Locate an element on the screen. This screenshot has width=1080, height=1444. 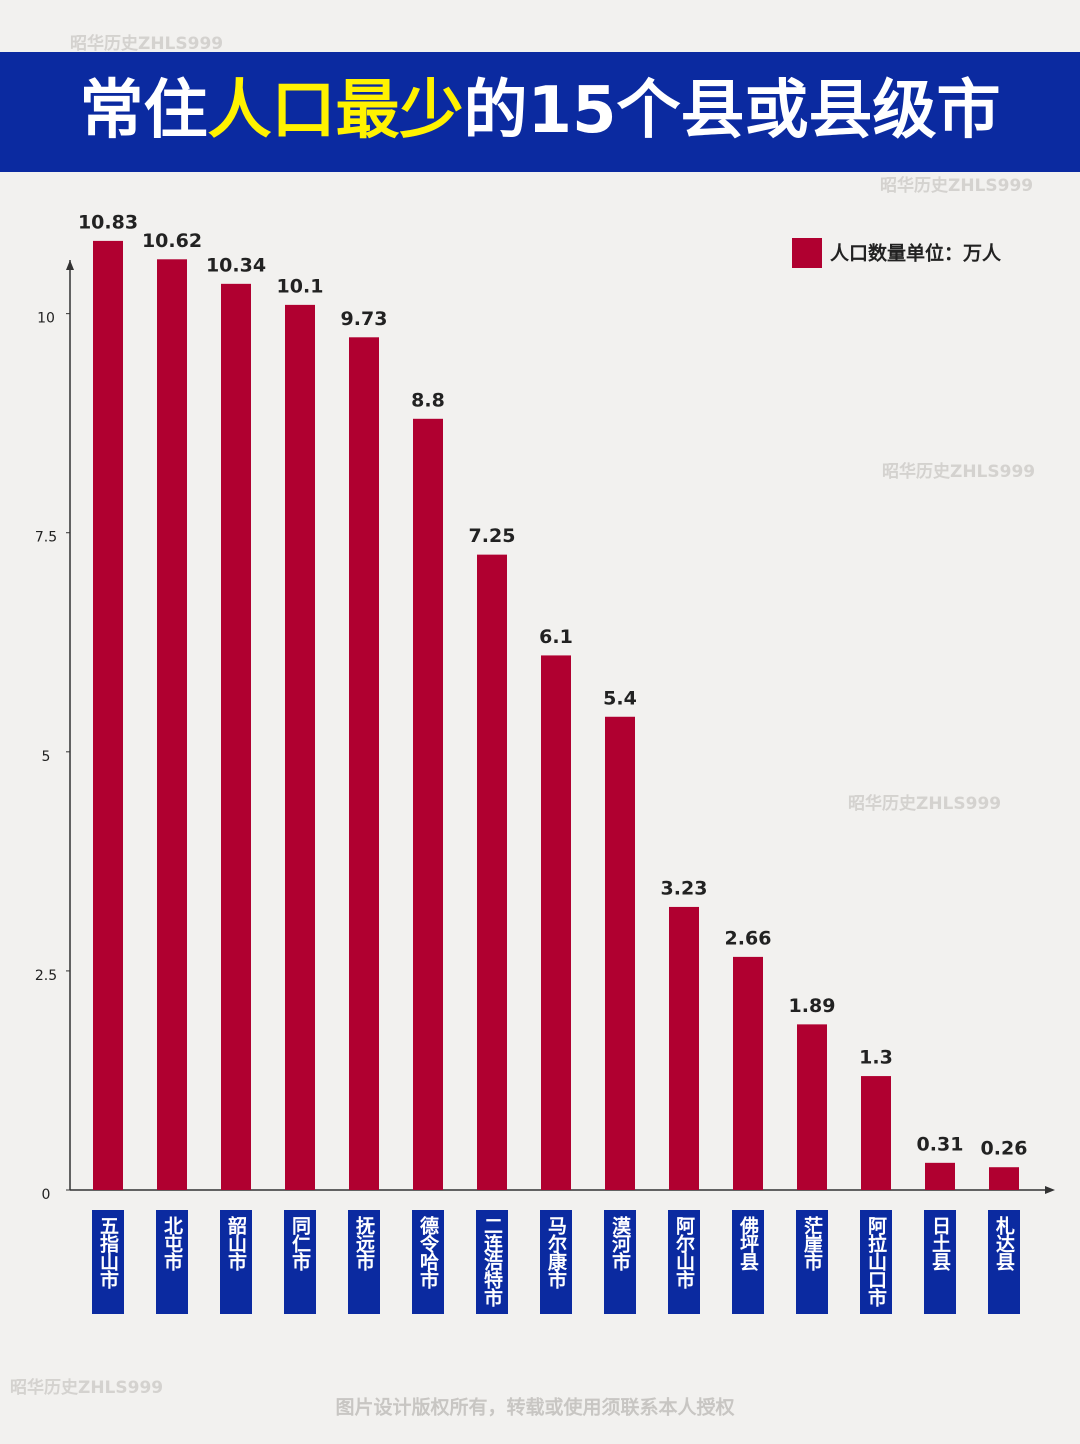
value-label: 0.31 is located at coordinates (940, 1144).